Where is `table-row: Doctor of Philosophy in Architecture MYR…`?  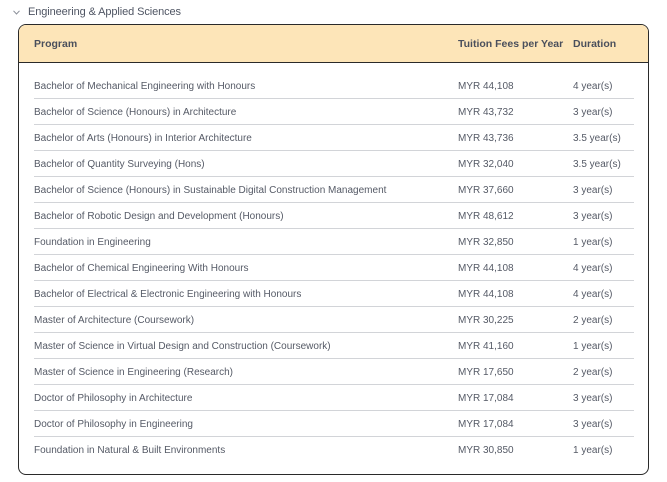
table-row: Doctor of Philosophy in Architecture MYR… is located at coordinates (334, 398).